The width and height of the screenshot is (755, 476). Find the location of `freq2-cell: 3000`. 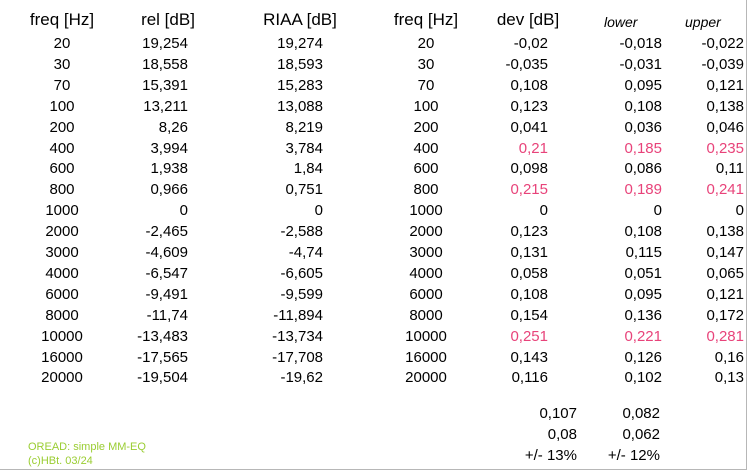

freq2-cell: 3000 is located at coordinates (426, 252).